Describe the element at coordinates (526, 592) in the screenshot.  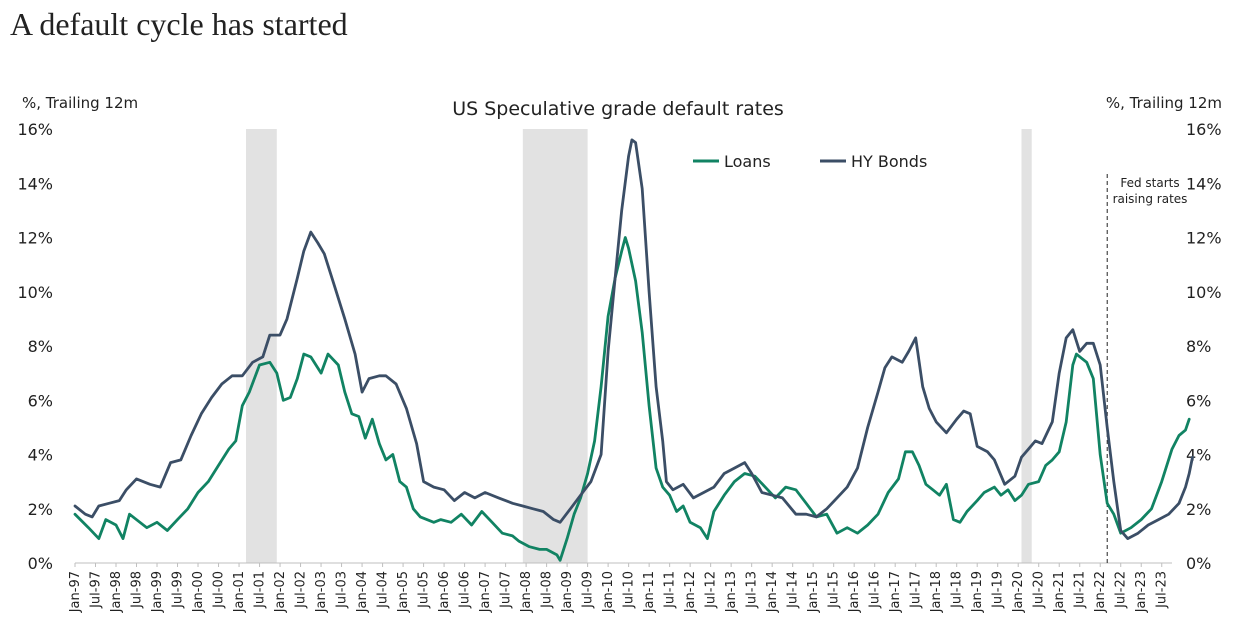
I see `x-tick-label: Jan-08` at that location.